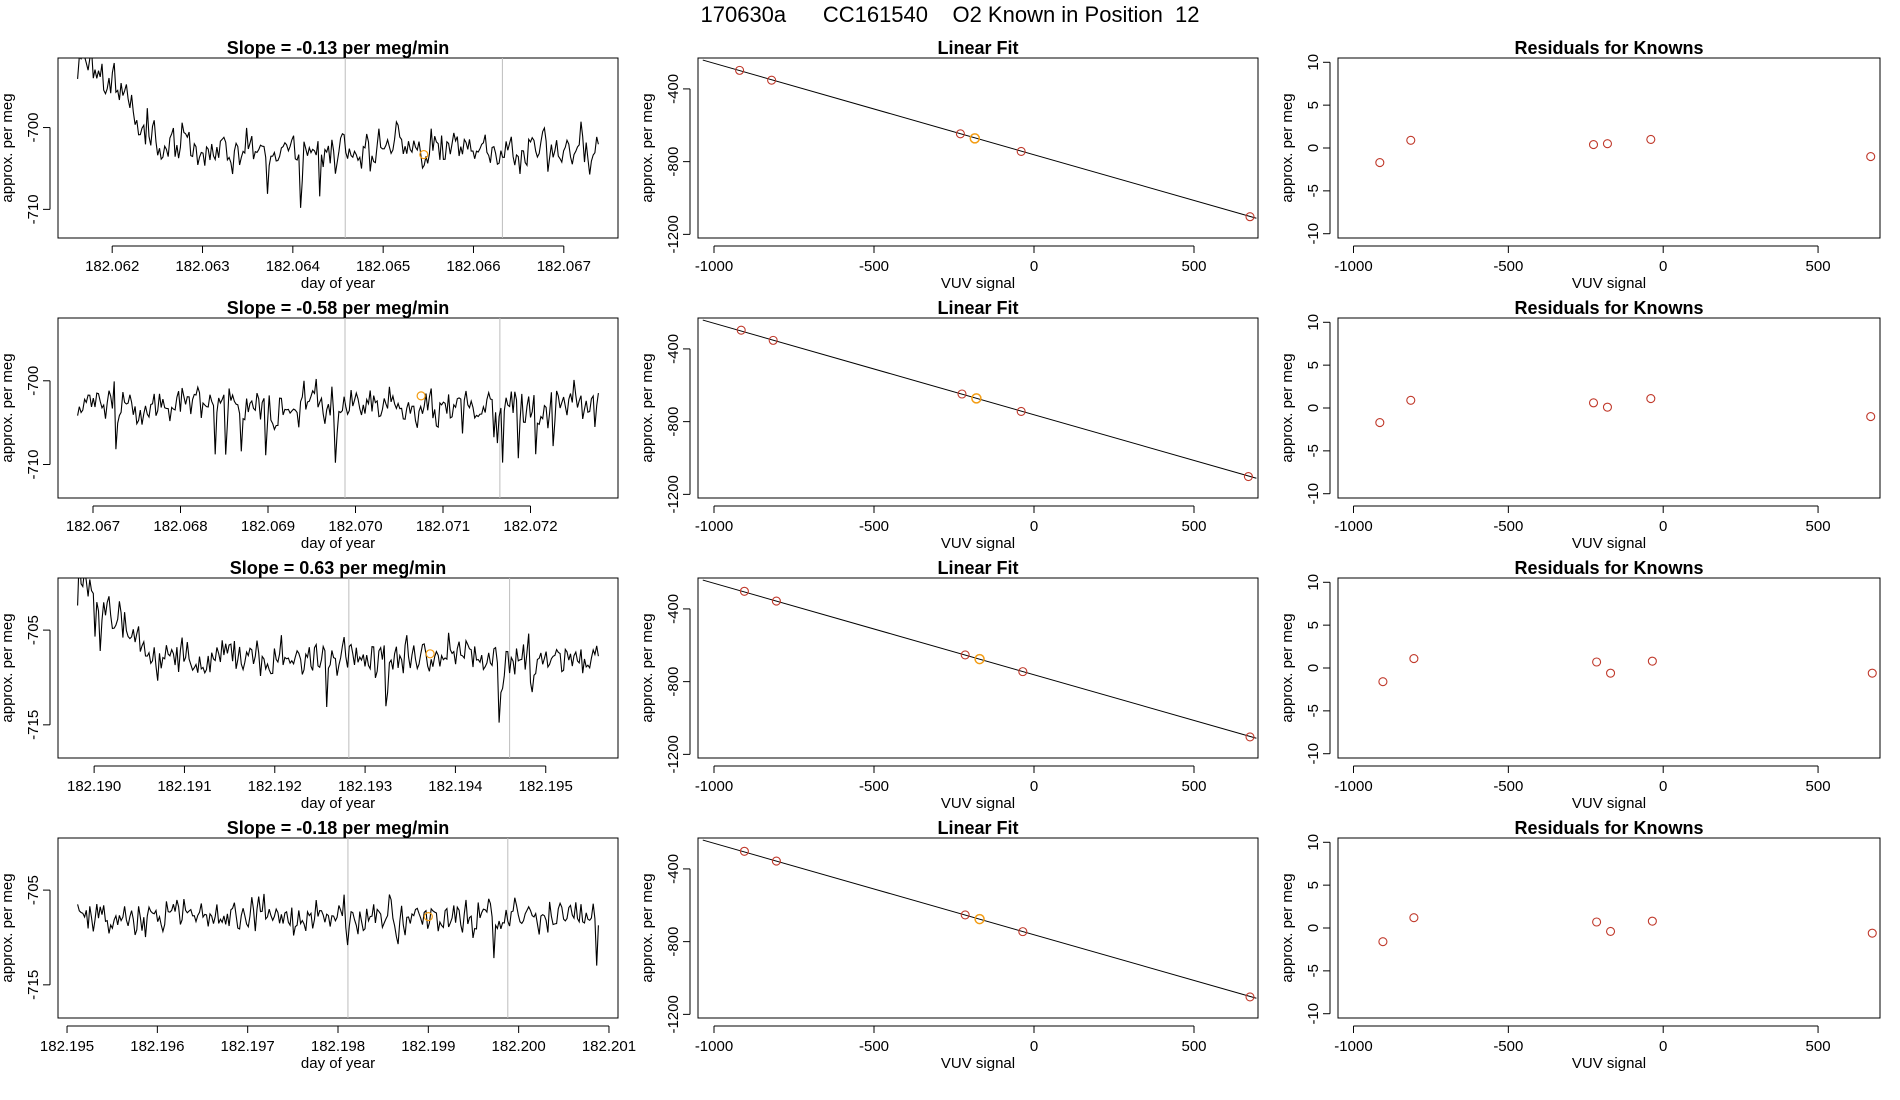 The image size is (1900, 1100). Describe the element at coordinates (1313, 625) in the screenshot. I see `residuals-2-y-tick-label: 5` at that location.